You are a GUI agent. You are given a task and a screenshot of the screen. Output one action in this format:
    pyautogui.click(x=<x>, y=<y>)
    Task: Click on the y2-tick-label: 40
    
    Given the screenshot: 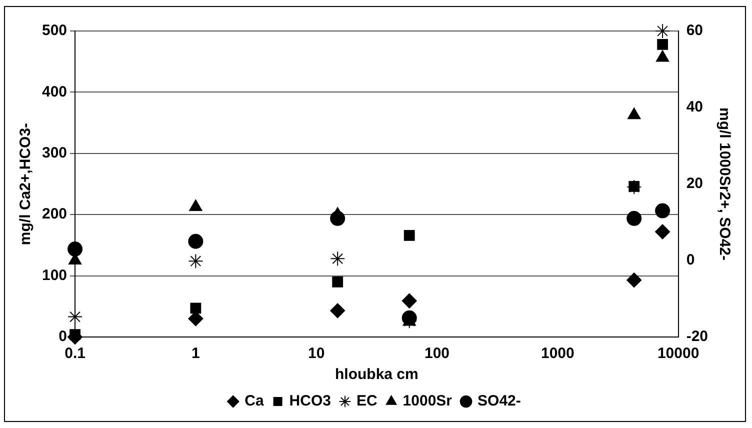 What is the action you would take?
    pyautogui.click(x=695, y=107)
    